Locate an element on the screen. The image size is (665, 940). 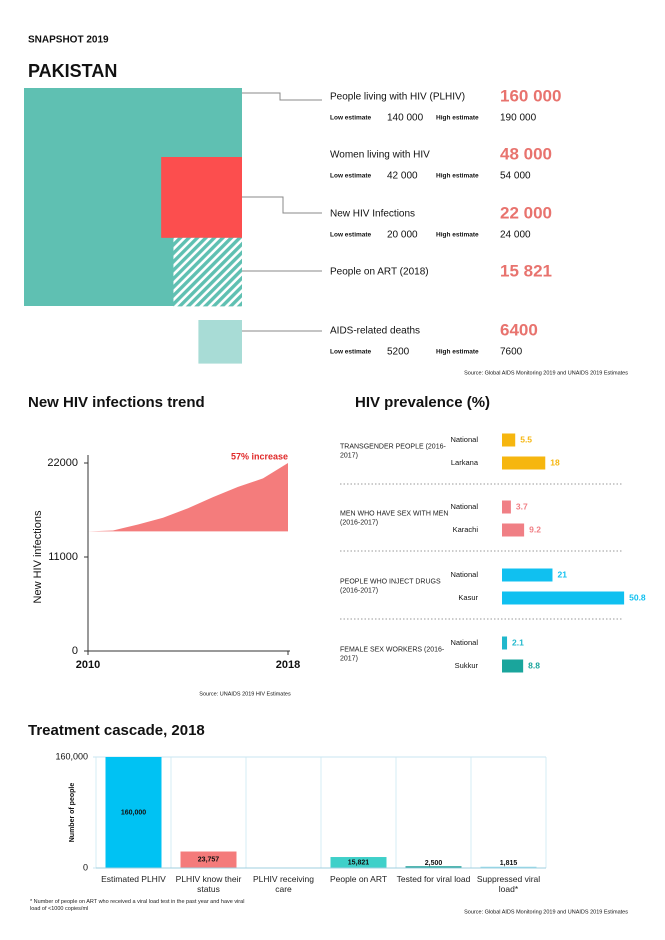
y-axis-label: New HIV infections is located at coordinates (38, 556).